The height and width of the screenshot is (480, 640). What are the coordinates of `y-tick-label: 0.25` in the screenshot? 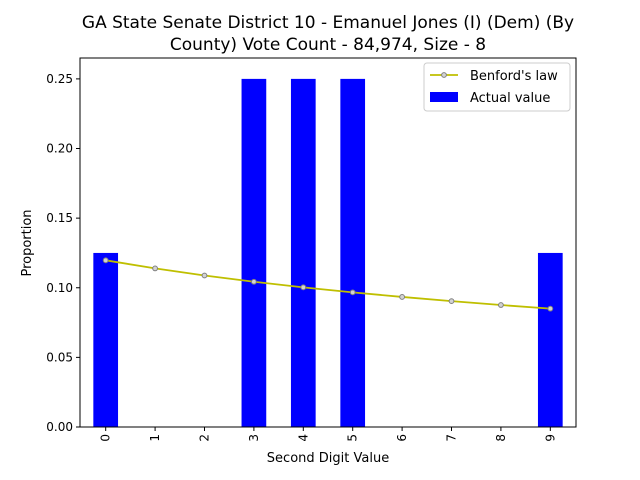 It's located at (59, 79).